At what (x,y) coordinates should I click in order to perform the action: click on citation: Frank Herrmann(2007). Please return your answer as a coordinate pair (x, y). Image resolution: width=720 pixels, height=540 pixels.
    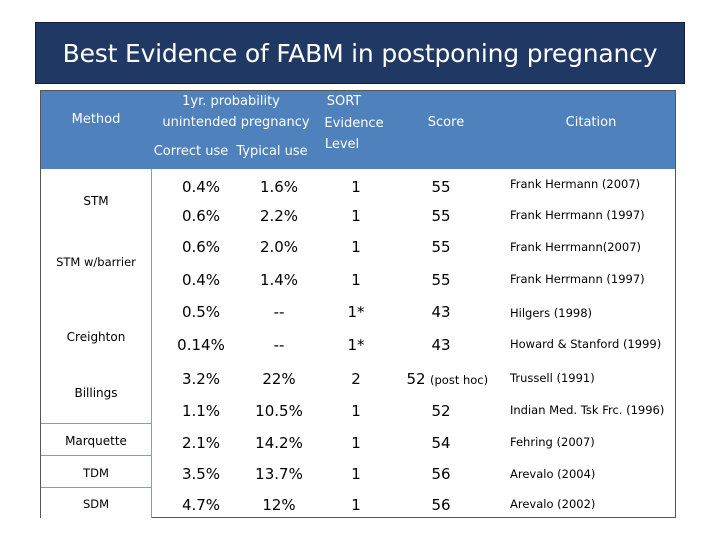
    Looking at the image, I should click on (575, 247).